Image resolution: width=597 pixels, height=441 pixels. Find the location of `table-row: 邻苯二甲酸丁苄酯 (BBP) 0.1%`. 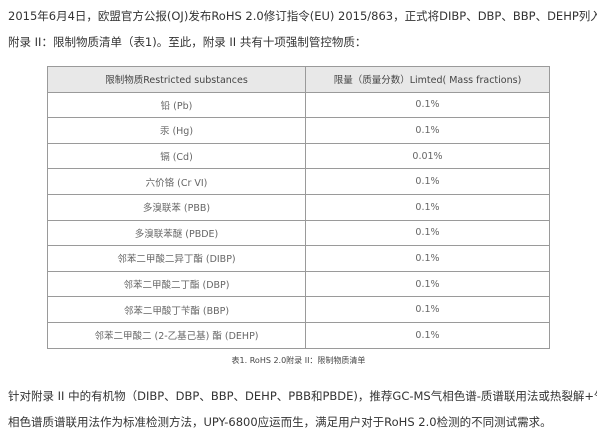

table-row: 邻苯二甲酸丁苄酯 (BBP) 0.1% is located at coordinates (298, 309).